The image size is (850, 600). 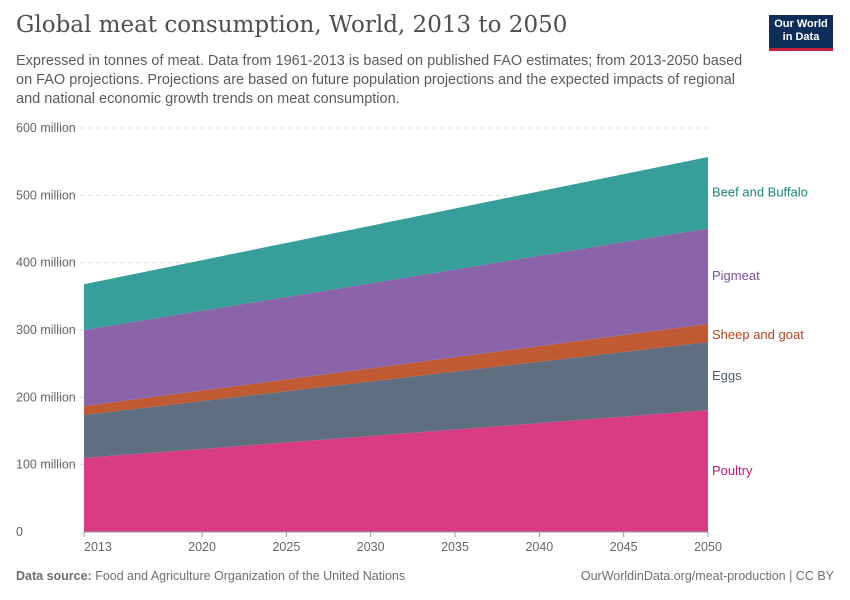 What do you see at coordinates (396, 471) in the screenshot?
I see `area-poultry` at bounding box center [396, 471].